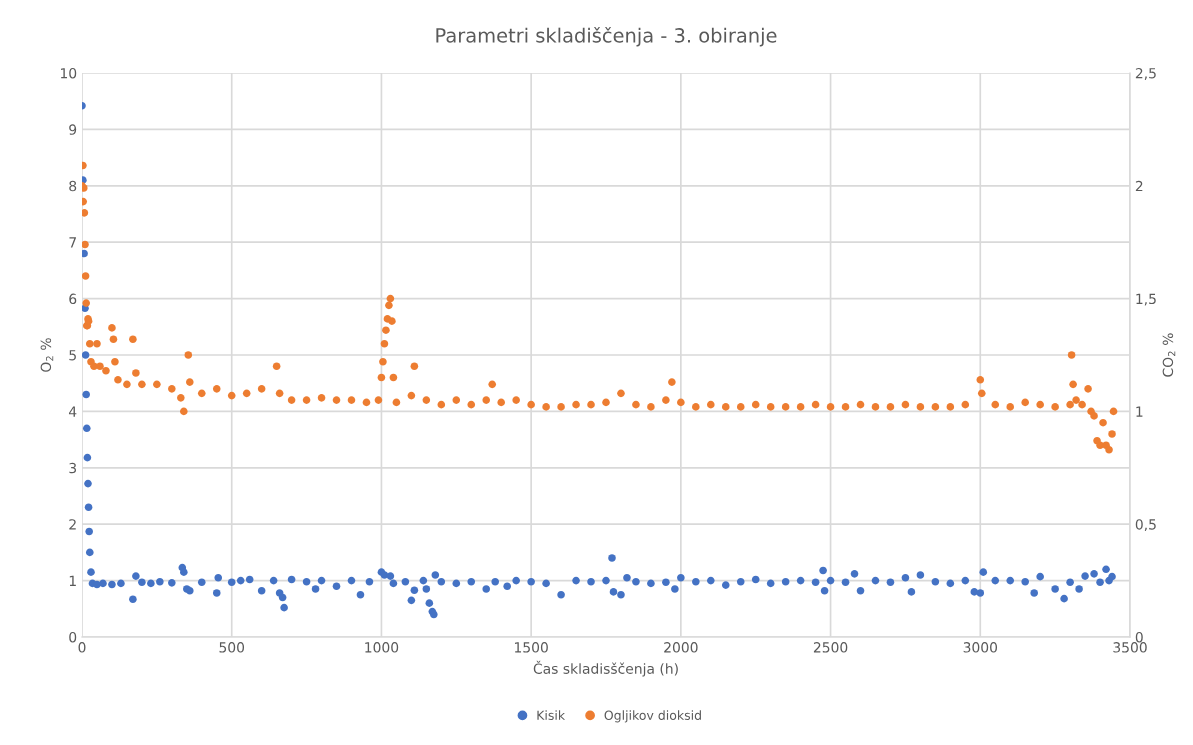 The width and height of the screenshot is (1193, 745). What do you see at coordinates (1145, 525) in the screenshot?
I see `y2-tick-label: 0,5` at bounding box center [1145, 525].